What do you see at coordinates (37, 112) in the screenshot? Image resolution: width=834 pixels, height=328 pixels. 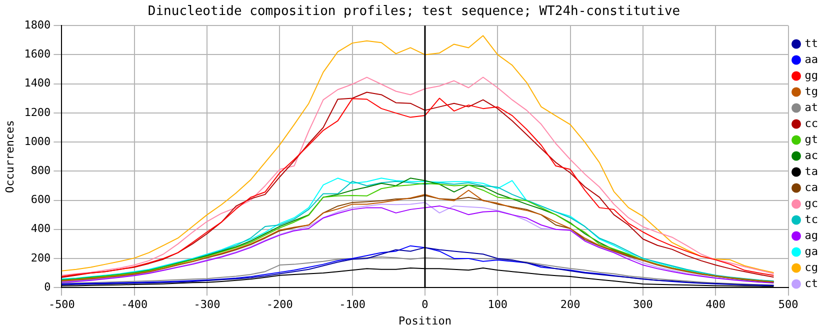 I see `y-tick-label: 1200` at bounding box center [37, 112].